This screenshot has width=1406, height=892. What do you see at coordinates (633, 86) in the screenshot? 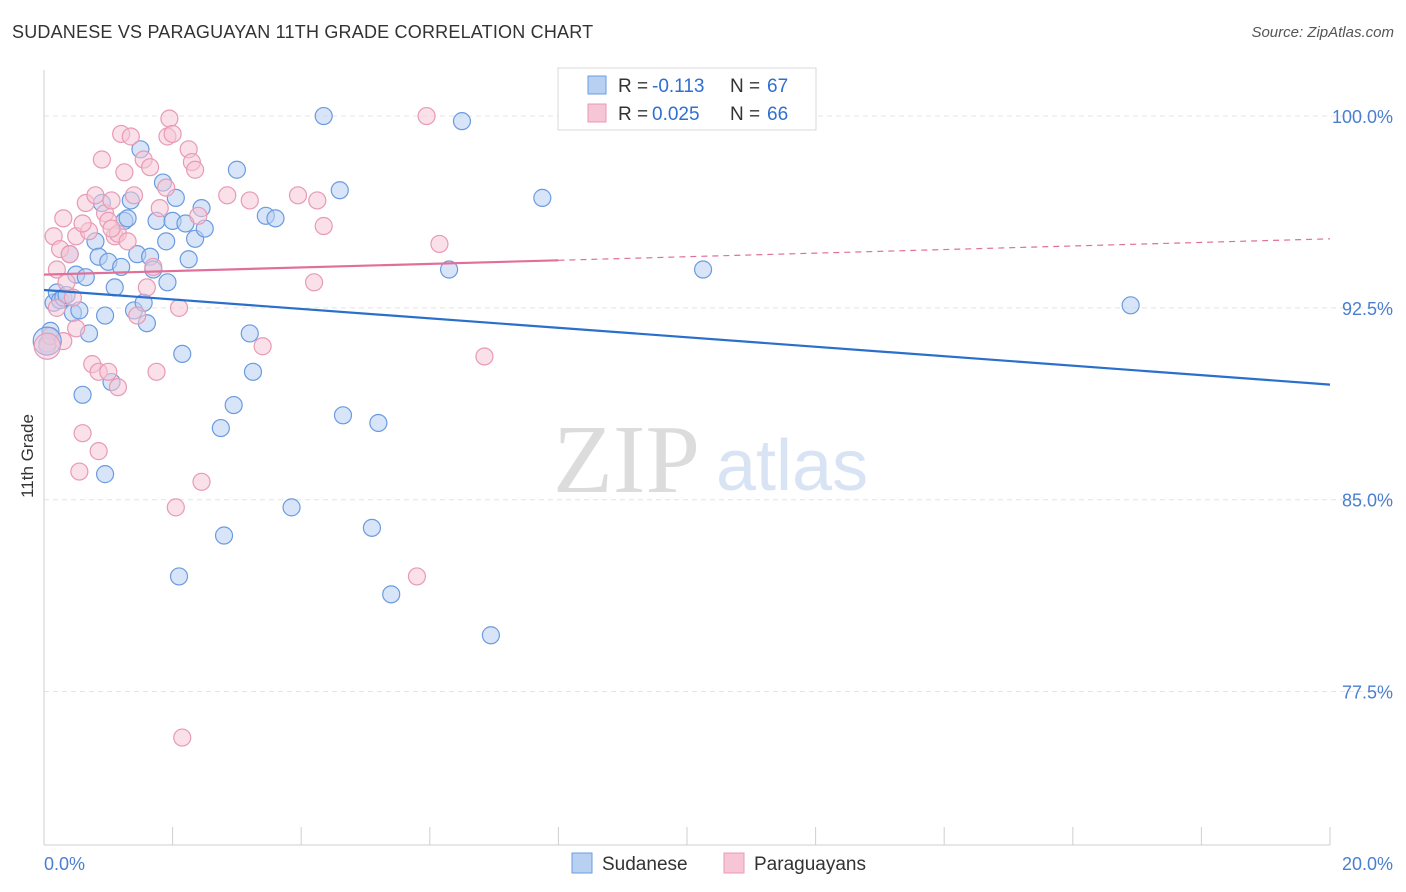
I see `legend-r-label-1: R =` at bounding box center [633, 86].